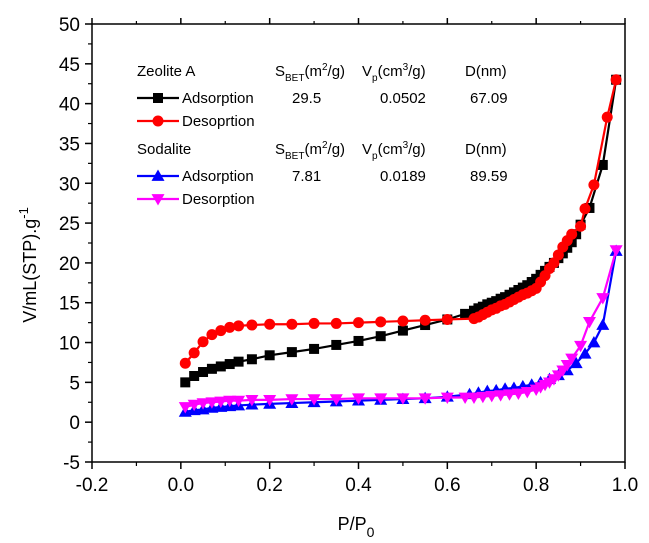 Image resolution: width=649 pixels, height=543 pixels. Describe the element at coordinates (536, 485) in the screenshot. I see `x-tick-label: 0.8` at that location.